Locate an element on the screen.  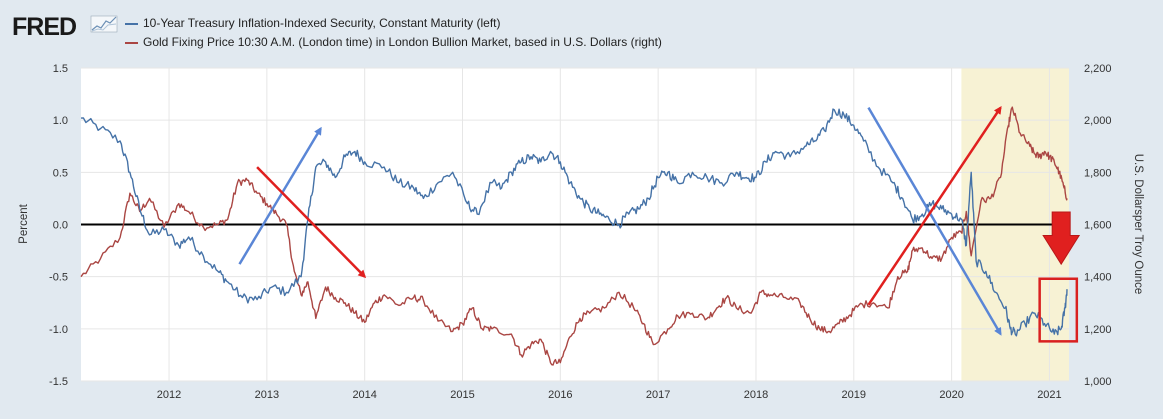
y-axis-title-left: Percent is located at coordinates (24, 223).